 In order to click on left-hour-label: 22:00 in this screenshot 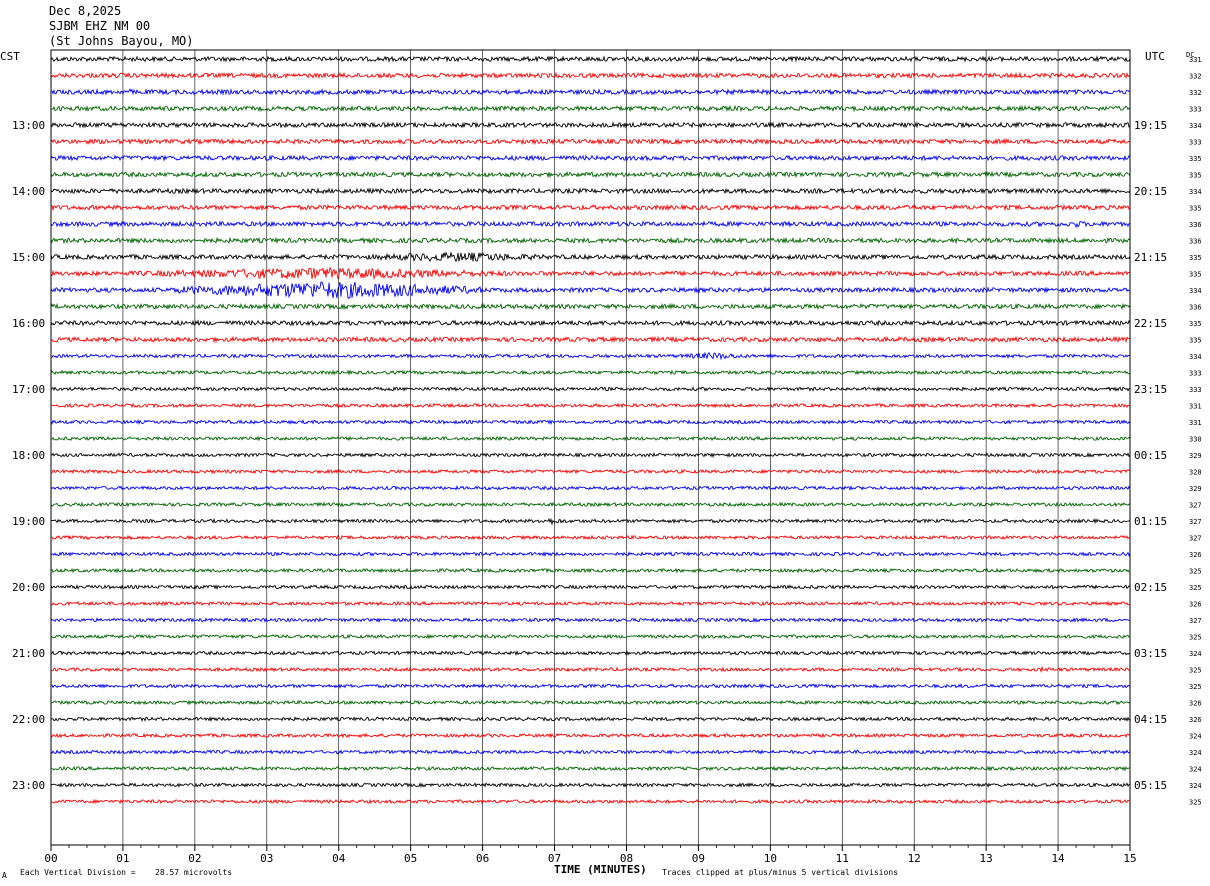, I will do `click(28, 719)`.